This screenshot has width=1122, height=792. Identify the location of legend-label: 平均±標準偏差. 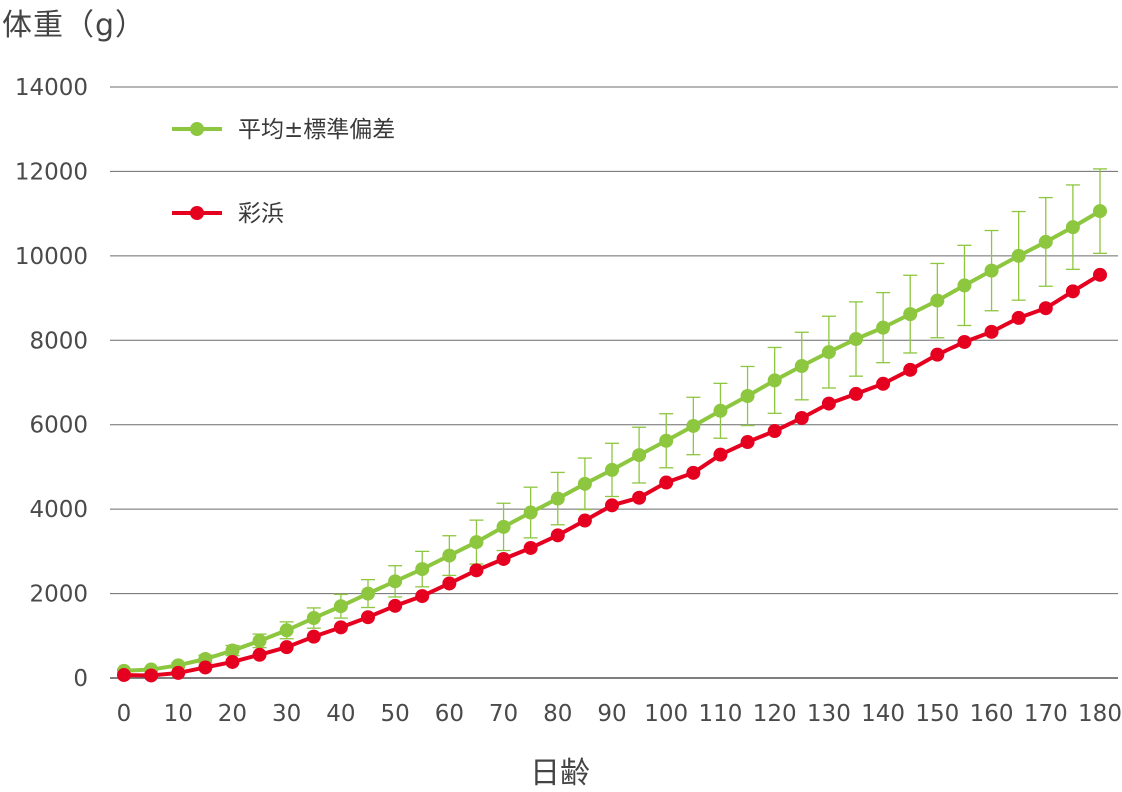
(316, 130).